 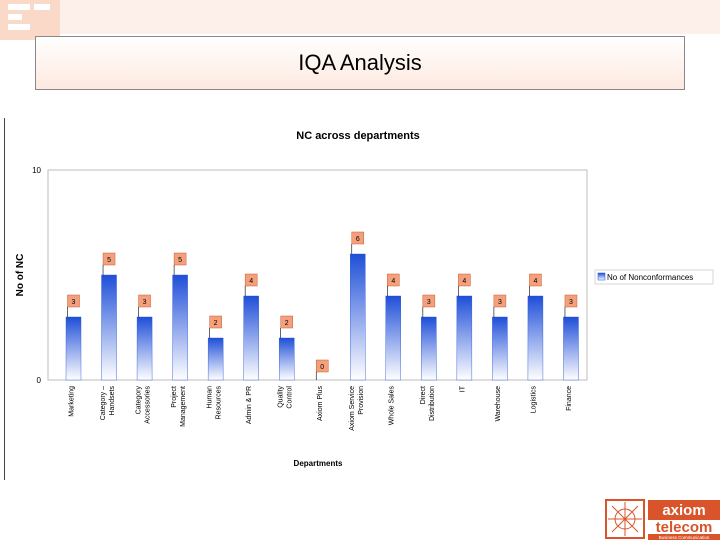 What do you see at coordinates (286, 397) in the screenshot?
I see `category-label: Quality Control` at bounding box center [286, 397].